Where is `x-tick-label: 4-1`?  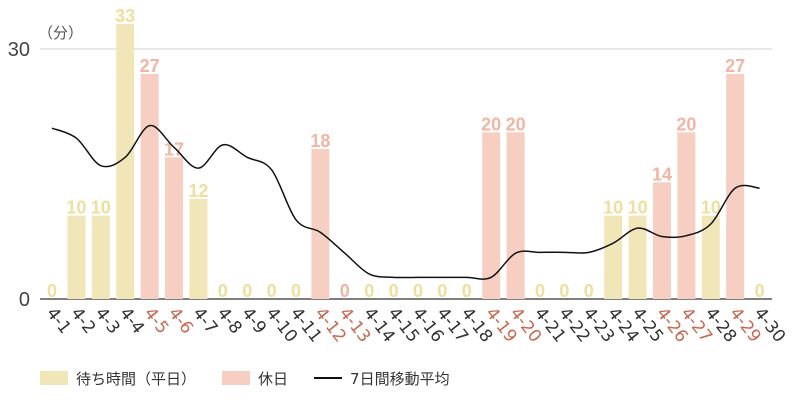 x-tick-label: 4-1 is located at coordinates (58, 321).